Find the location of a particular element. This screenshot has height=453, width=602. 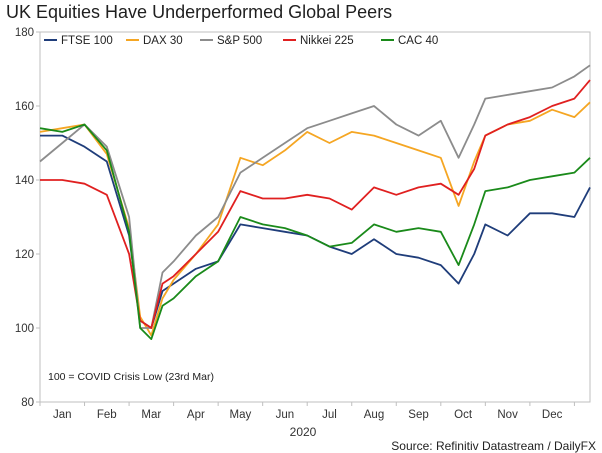

y-tick-label: 100 is located at coordinates (24, 329).